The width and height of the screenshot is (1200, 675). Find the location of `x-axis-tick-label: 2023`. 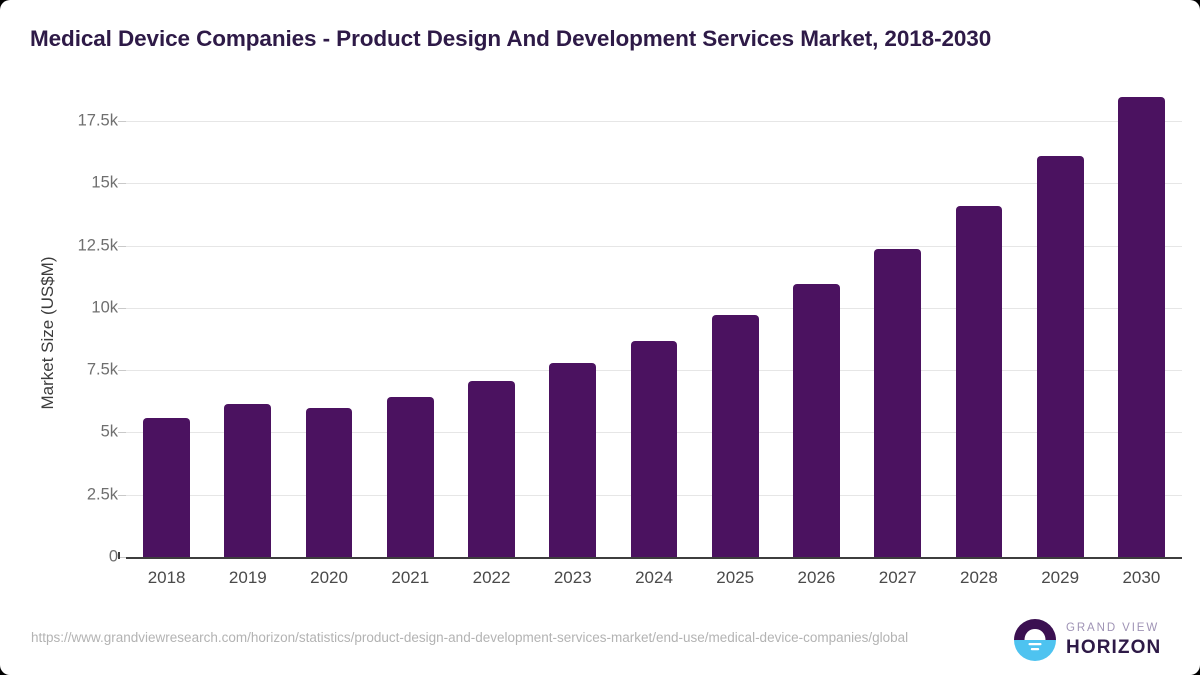

x-axis-tick-label: 2023 is located at coordinates (572, 577).